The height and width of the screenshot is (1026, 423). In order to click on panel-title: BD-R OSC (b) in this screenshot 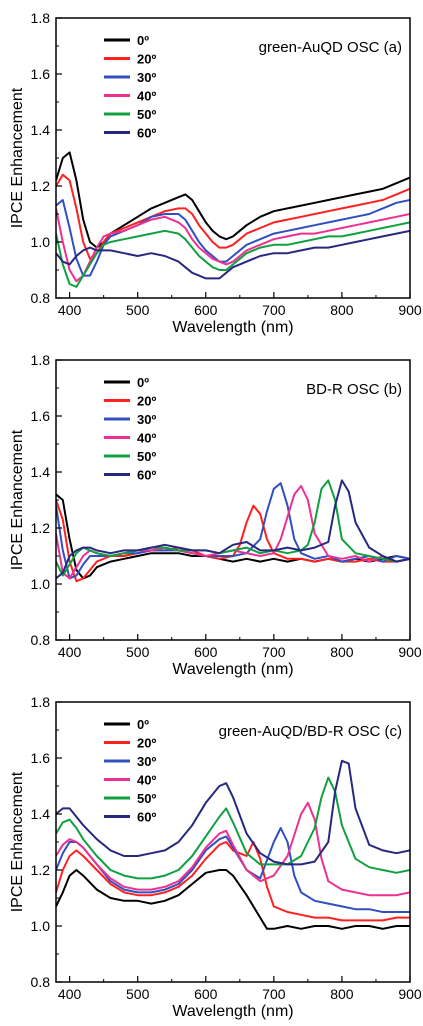, I will do `click(354, 389)`.